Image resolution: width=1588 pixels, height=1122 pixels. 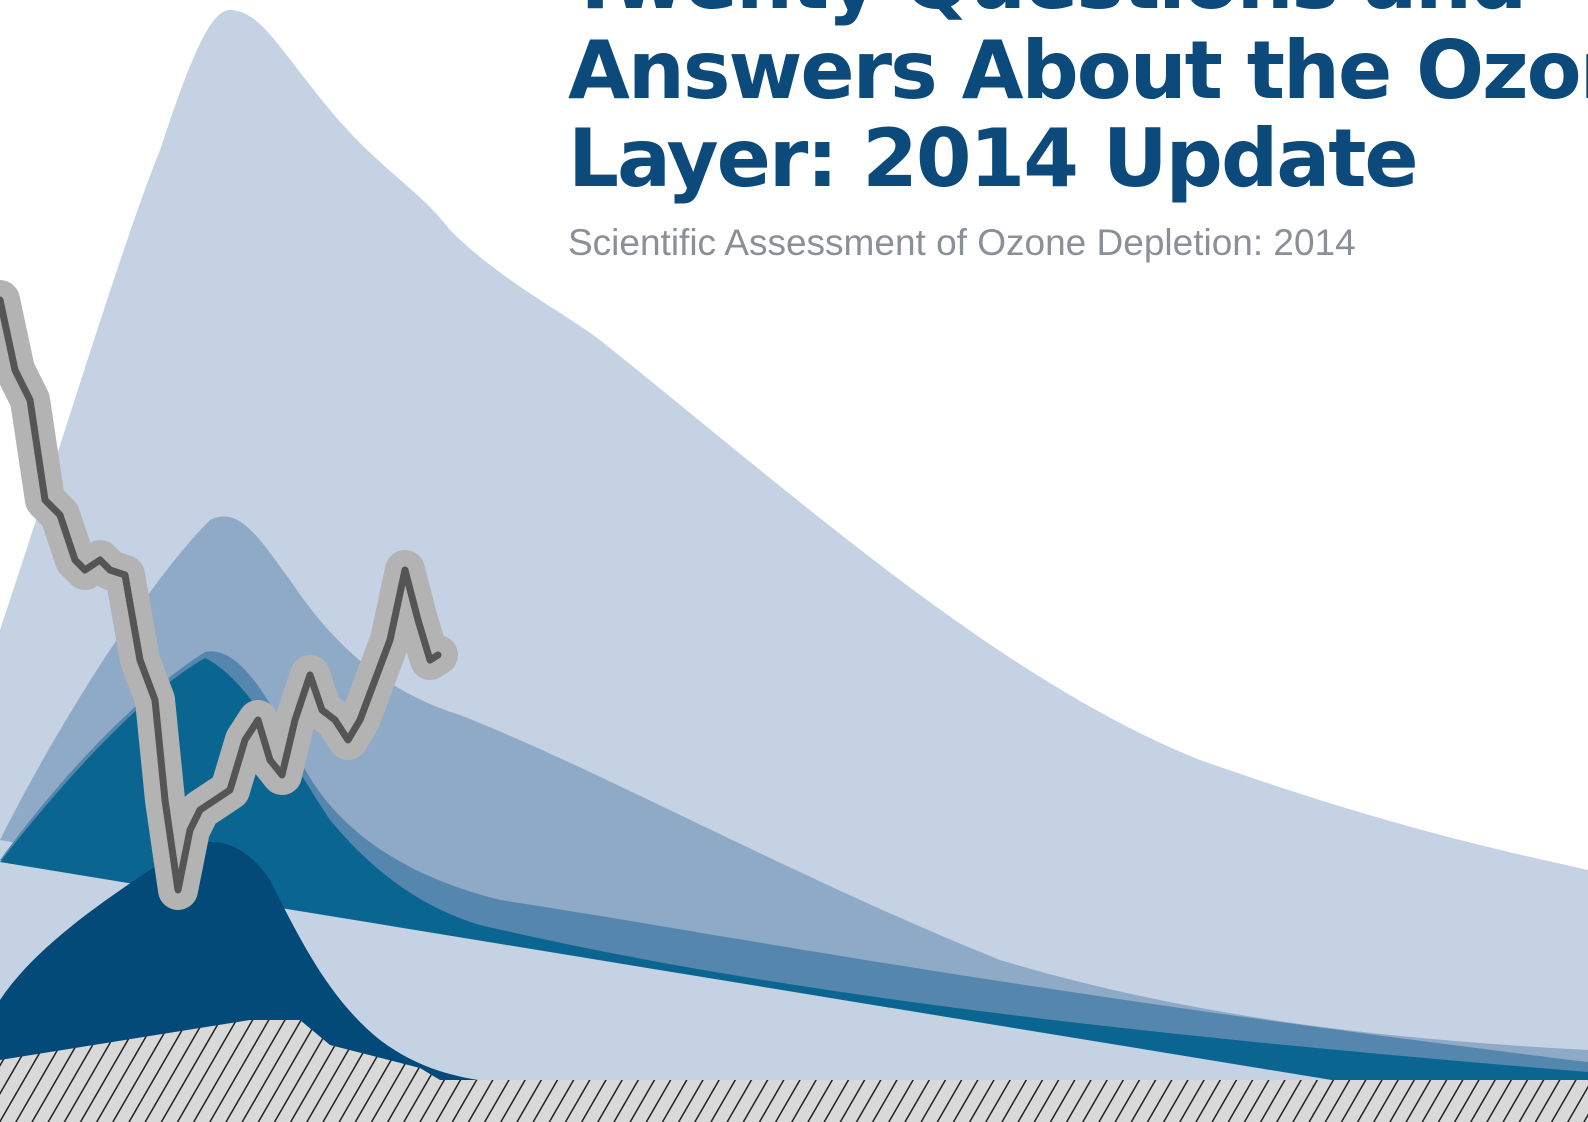 What do you see at coordinates (794, 1071) in the screenshot?
I see `hatched-area` at bounding box center [794, 1071].